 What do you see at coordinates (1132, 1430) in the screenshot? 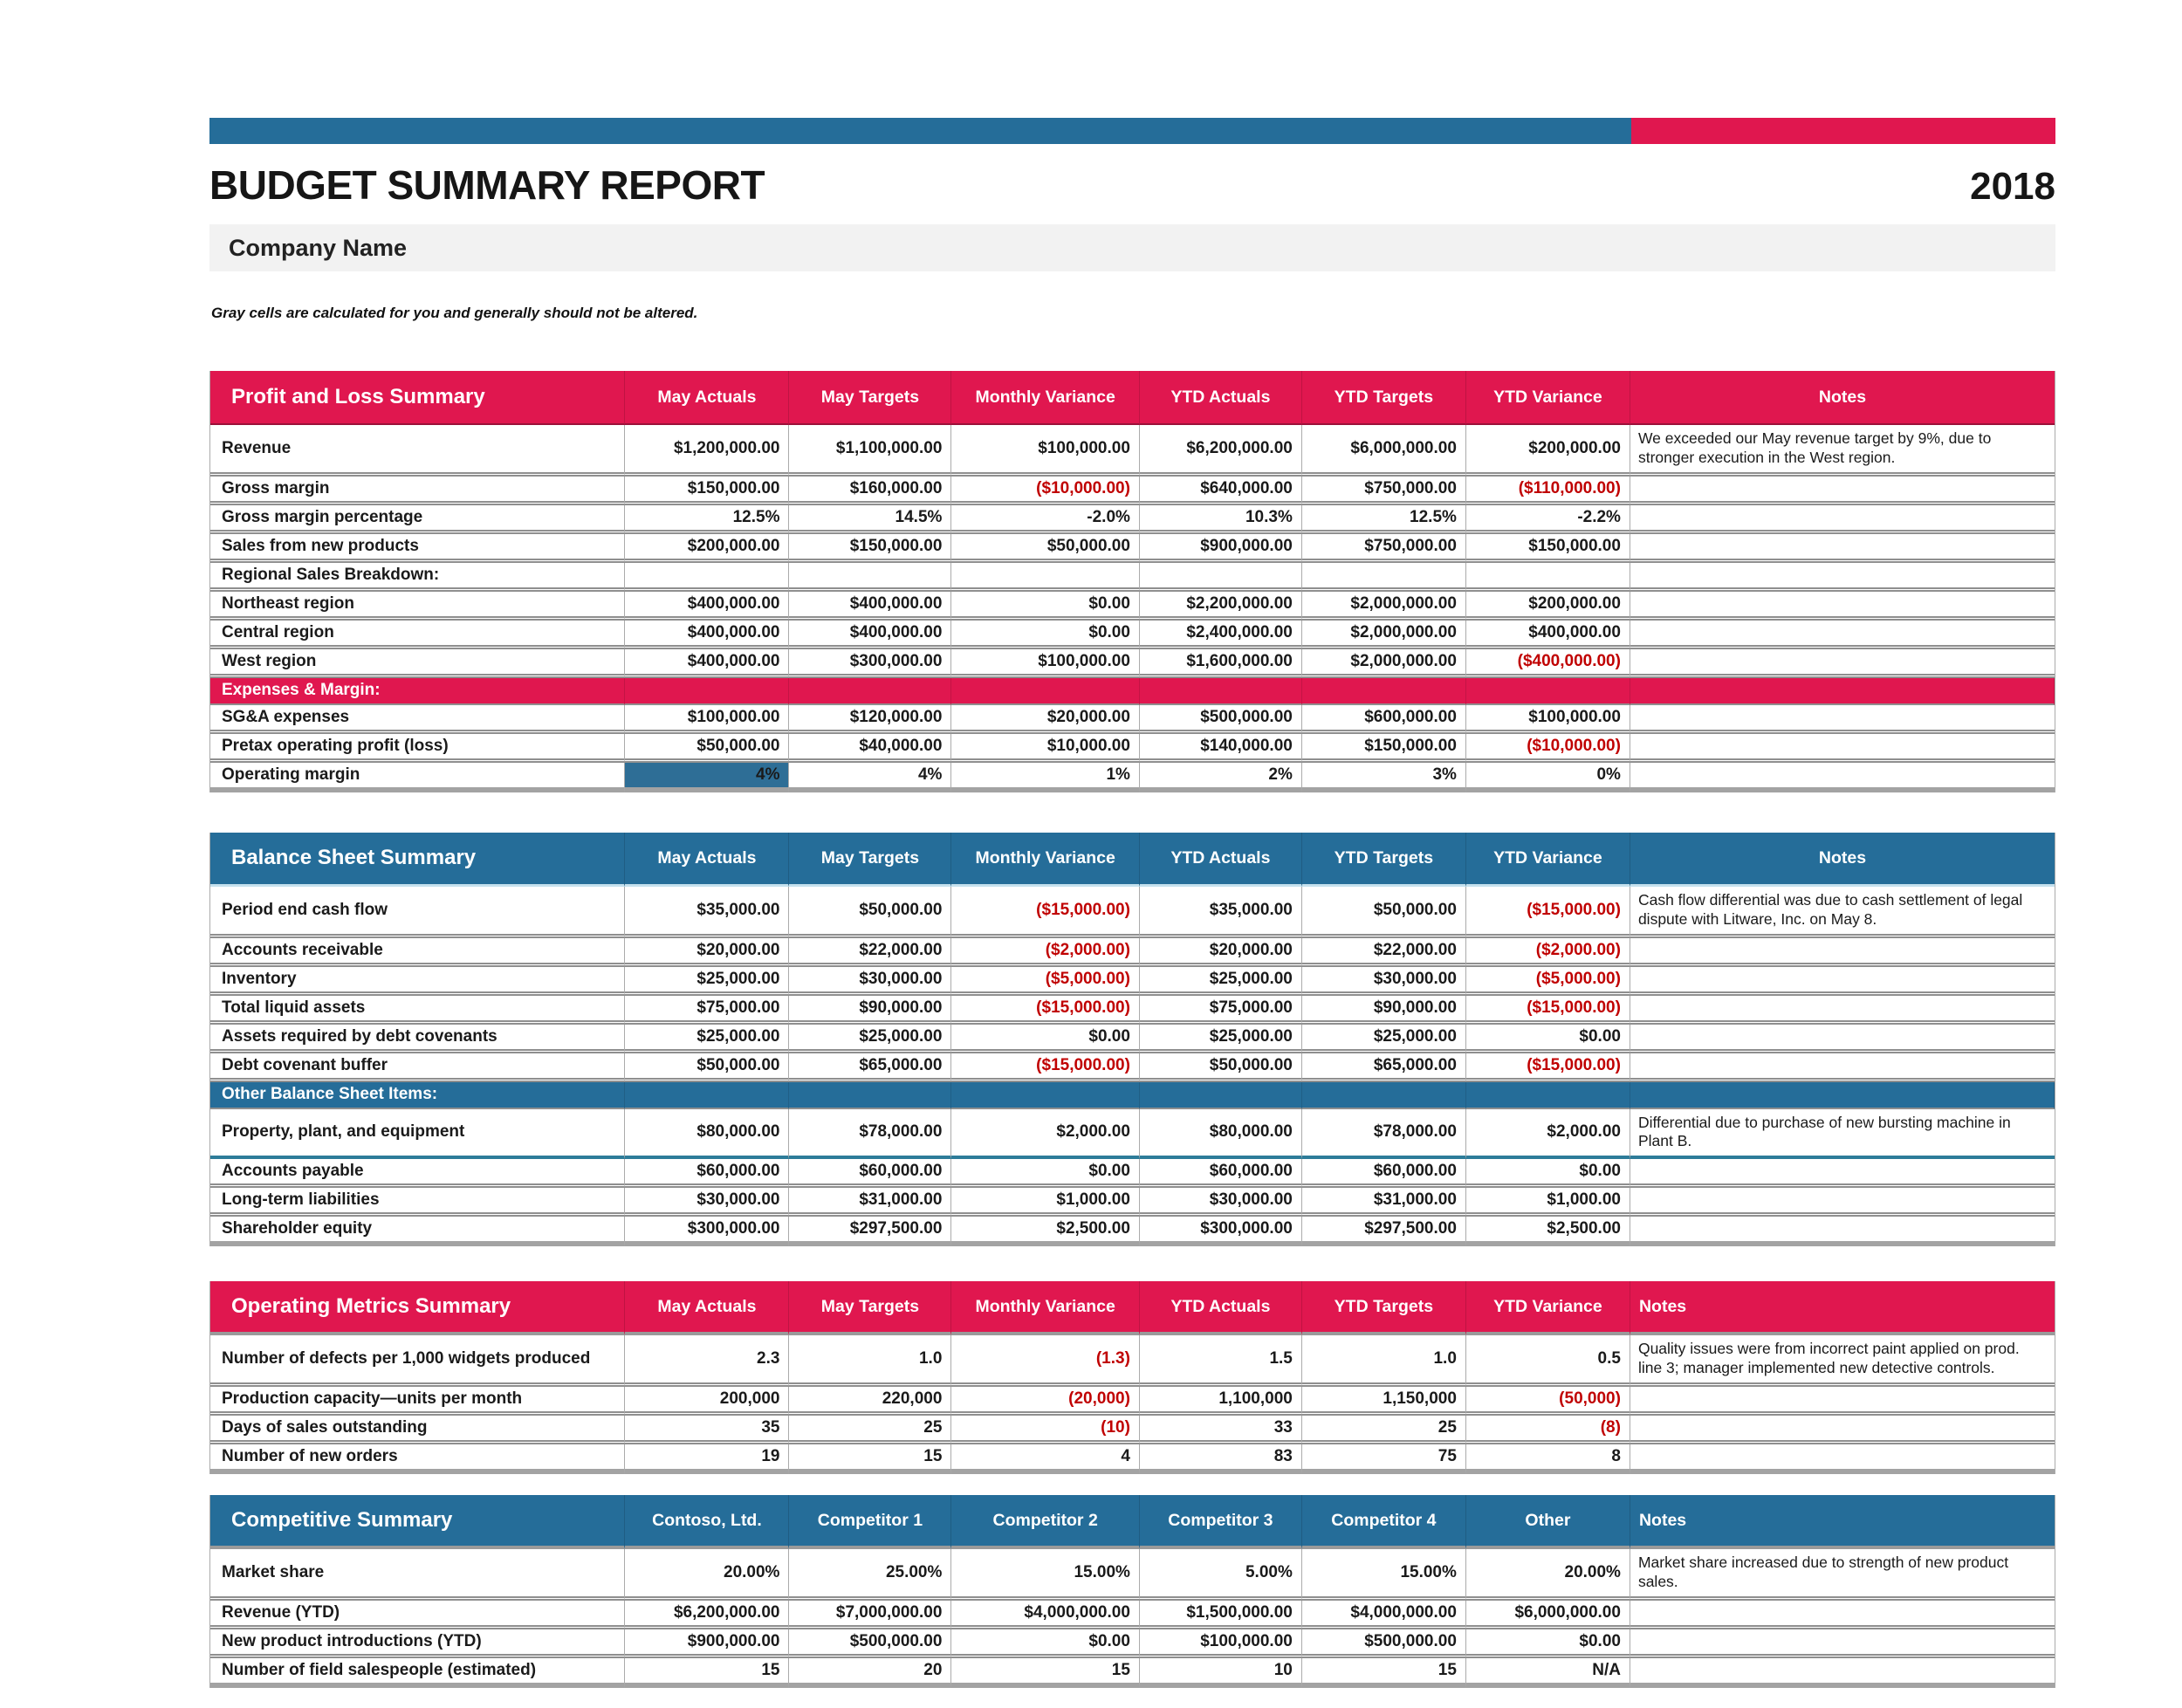
I see `table-row: Days of sales outstanding 35 25 (10) 33 25 (8)` at bounding box center [1132, 1430].